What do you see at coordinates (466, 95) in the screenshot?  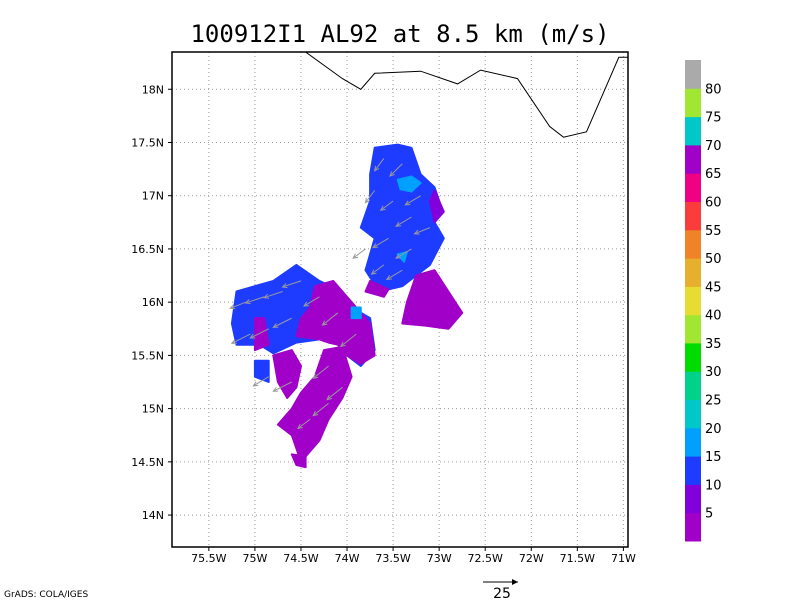 I see `coastline` at bounding box center [466, 95].